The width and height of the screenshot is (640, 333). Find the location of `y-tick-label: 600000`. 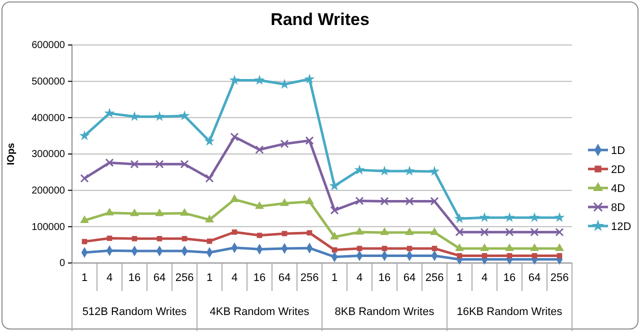

y-tick-label: 600000 is located at coordinates (49, 46).